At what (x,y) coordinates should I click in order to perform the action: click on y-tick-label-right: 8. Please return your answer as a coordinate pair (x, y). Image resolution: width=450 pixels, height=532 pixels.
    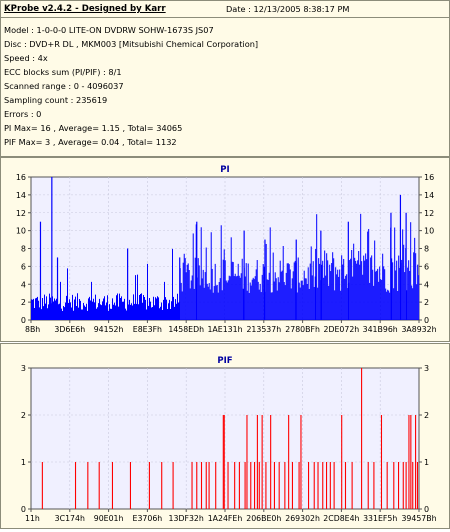
    Looking at the image, I should click on (426, 249).